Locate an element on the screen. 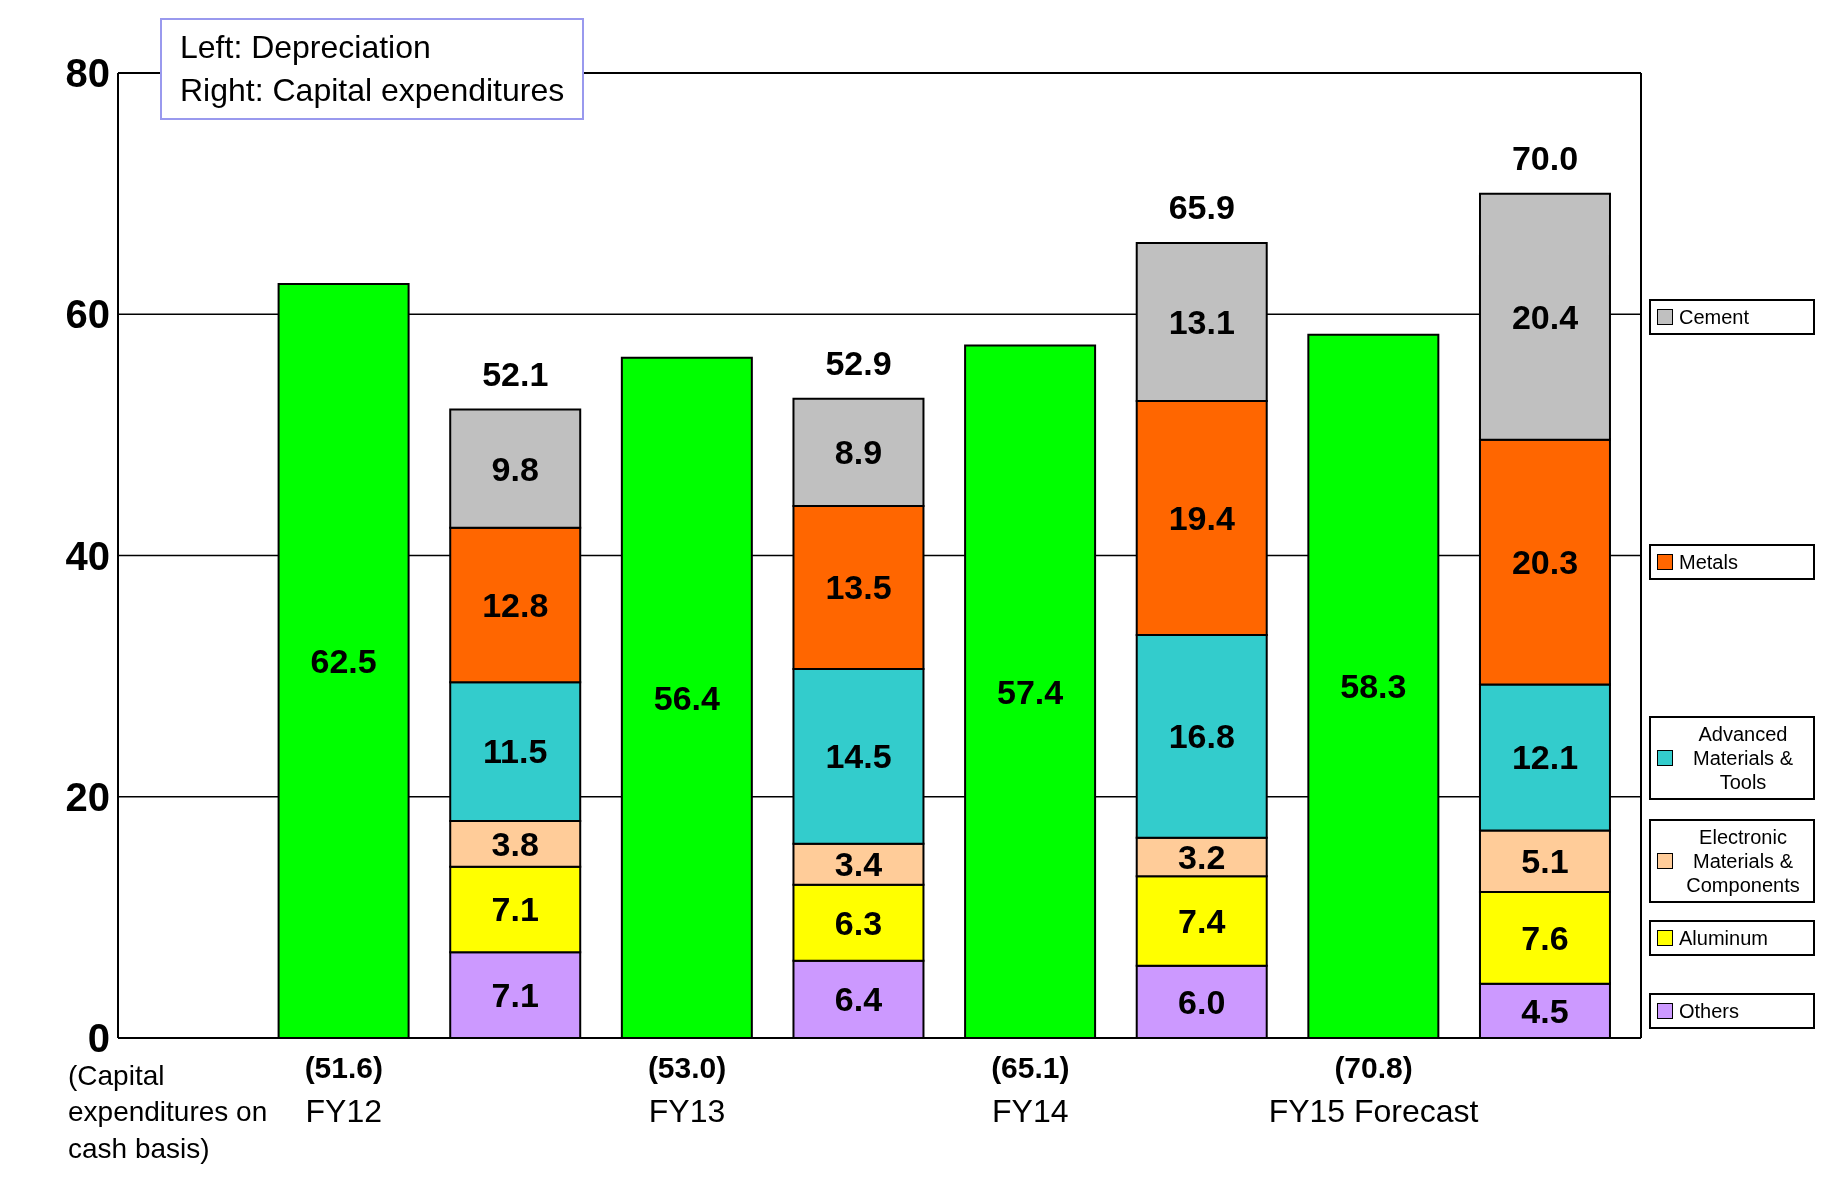 Image resolution: width=1829 pixels, height=1178 pixels. text: (Capital expenditures on cash basis) is located at coordinates (168, 1112).